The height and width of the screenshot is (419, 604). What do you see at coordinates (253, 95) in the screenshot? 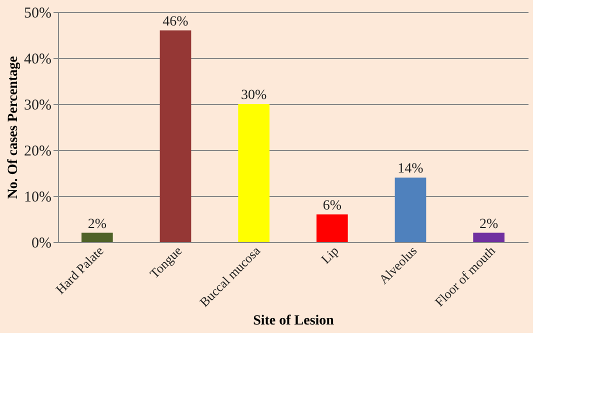
I see `data-label: 30%` at bounding box center [253, 95].